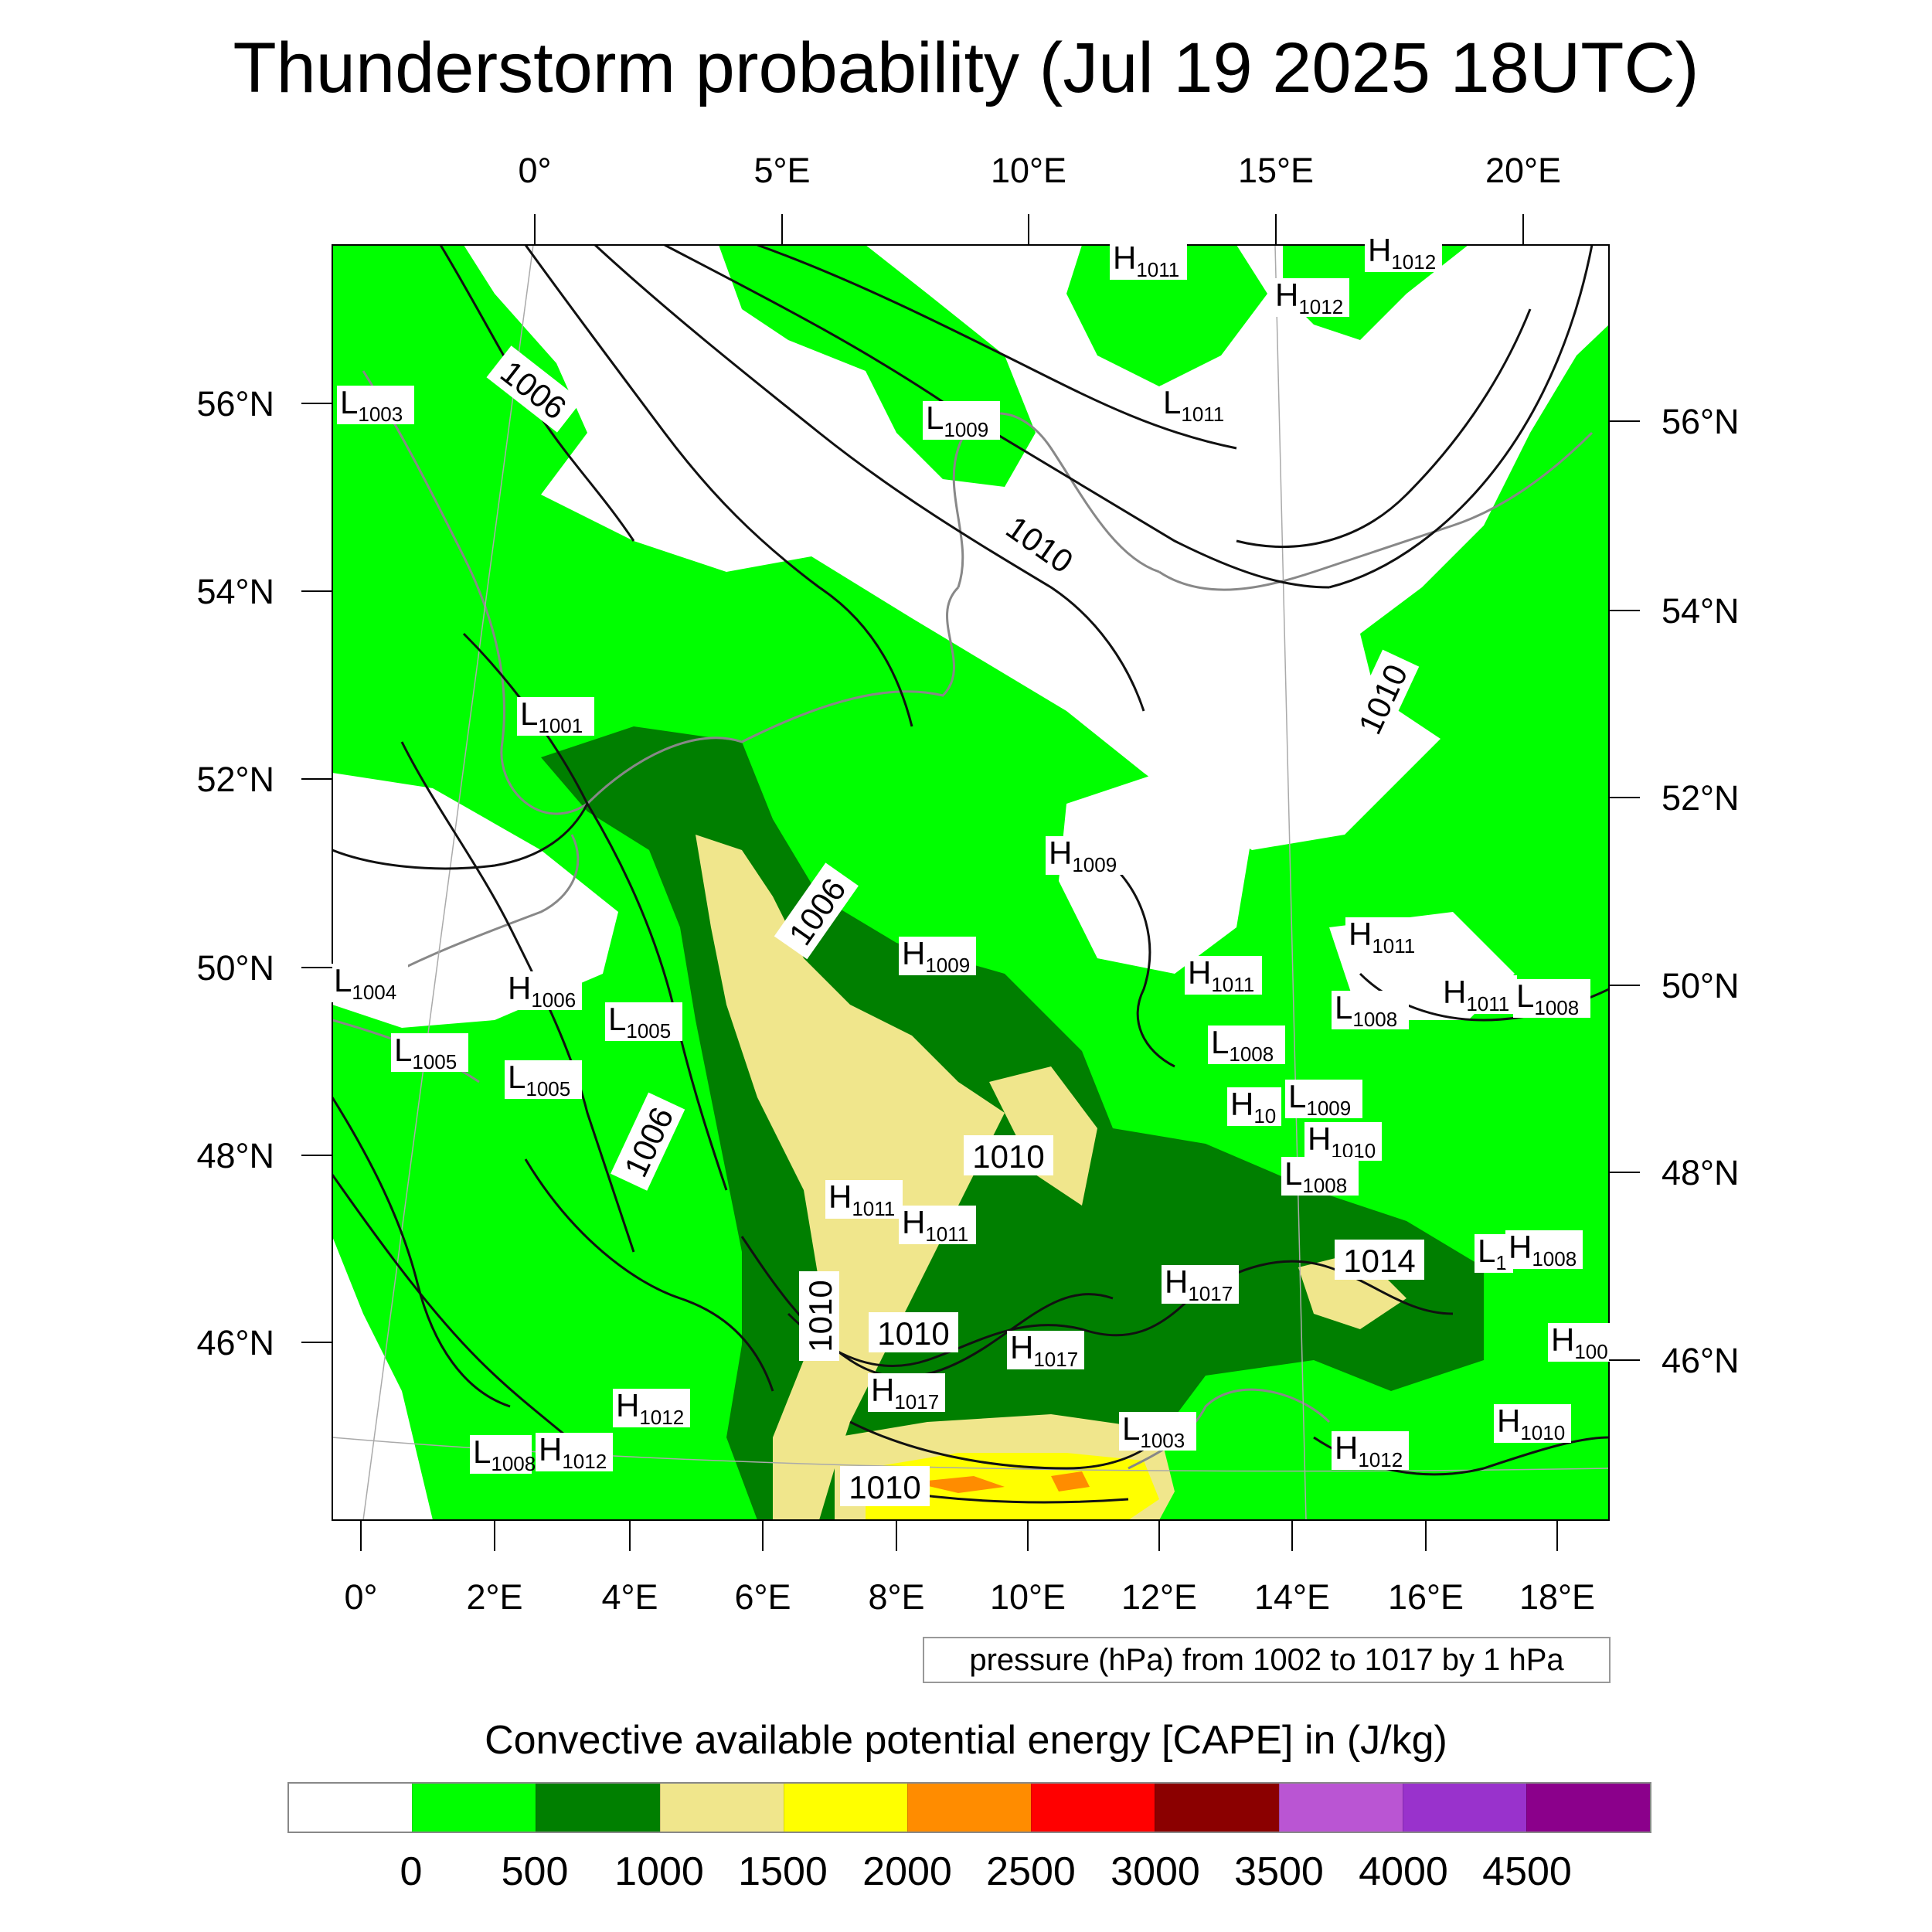 The height and width of the screenshot is (1932, 1932). I want to click on top-ticks, so click(1029, 230).